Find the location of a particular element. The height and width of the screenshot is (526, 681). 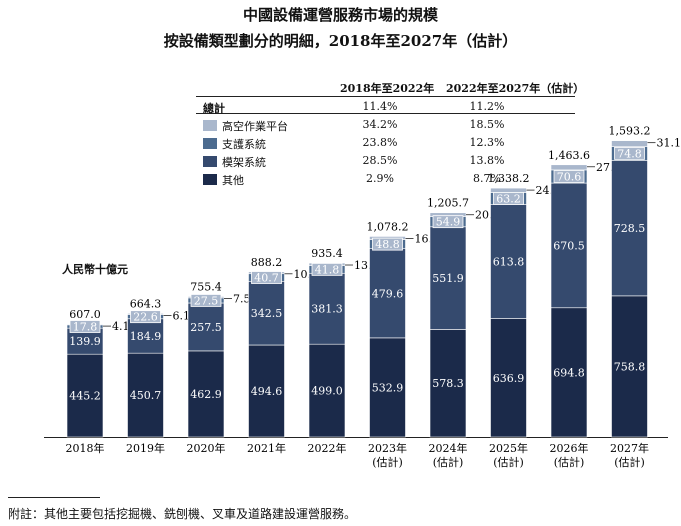

data-label: 694.8 is located at coordinates (569, 372).